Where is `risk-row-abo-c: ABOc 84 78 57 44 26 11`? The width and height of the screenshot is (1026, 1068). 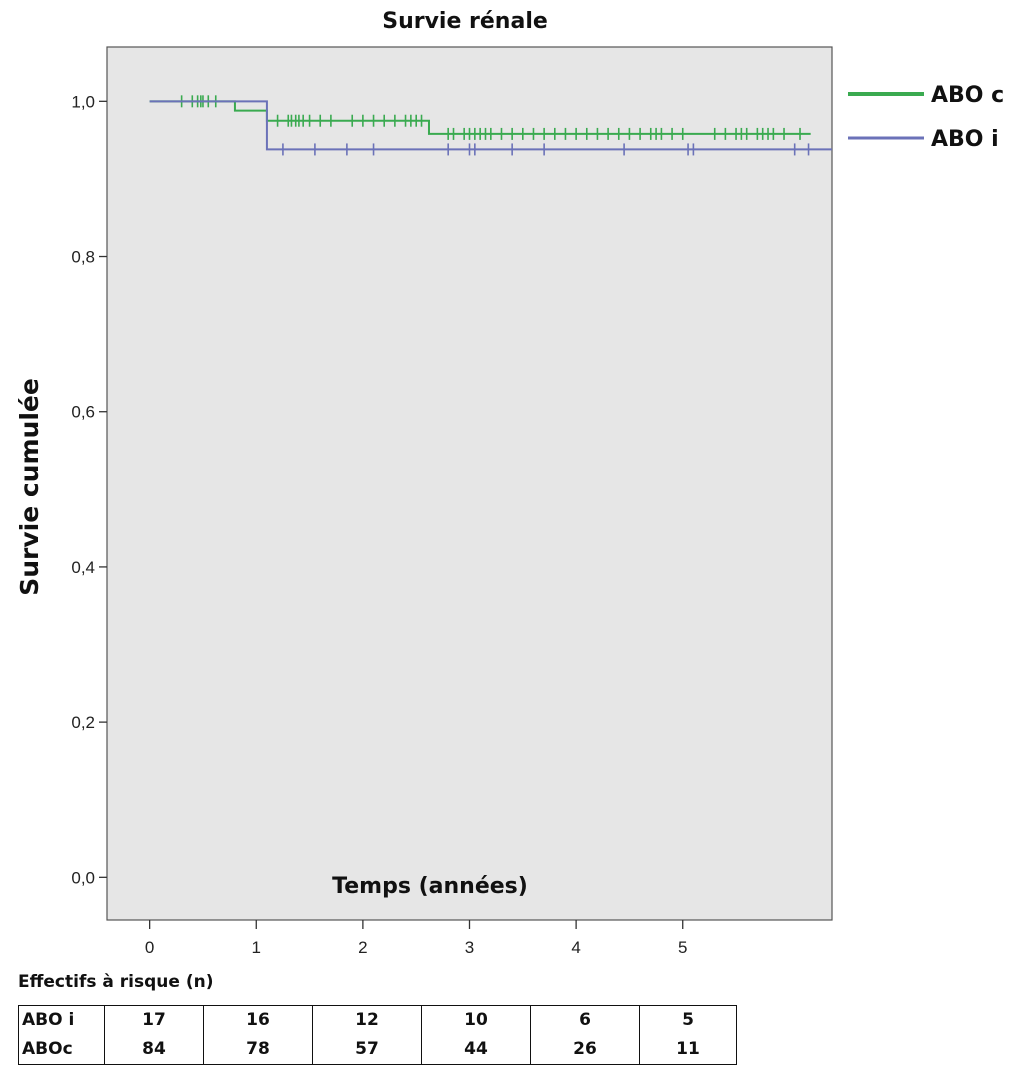 risk-row-abo-c: ABOc 84 78 57 44 26 11 is located at coordinates (377, 1050).